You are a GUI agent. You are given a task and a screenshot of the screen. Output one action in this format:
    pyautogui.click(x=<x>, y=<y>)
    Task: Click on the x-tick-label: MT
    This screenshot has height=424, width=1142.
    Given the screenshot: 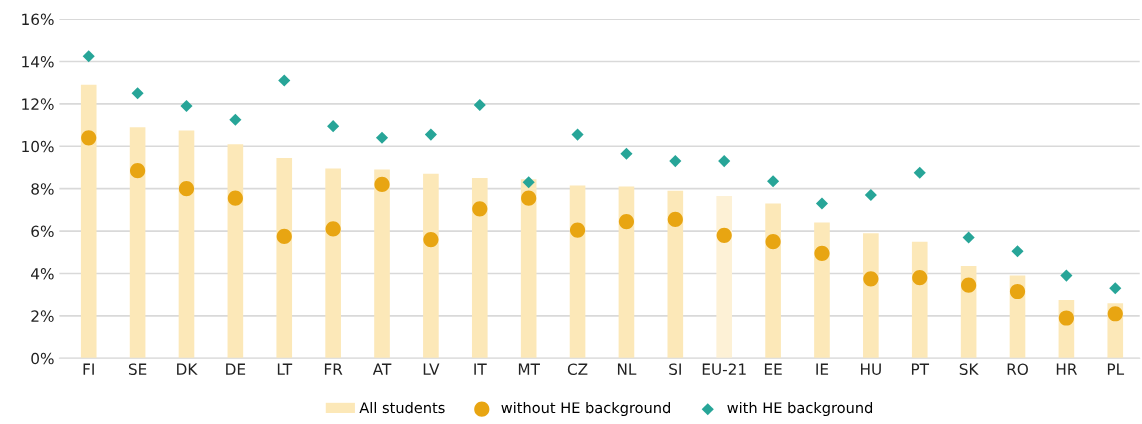 What is the action you would take?
    pyautogui.click(x=529, y=369)
    